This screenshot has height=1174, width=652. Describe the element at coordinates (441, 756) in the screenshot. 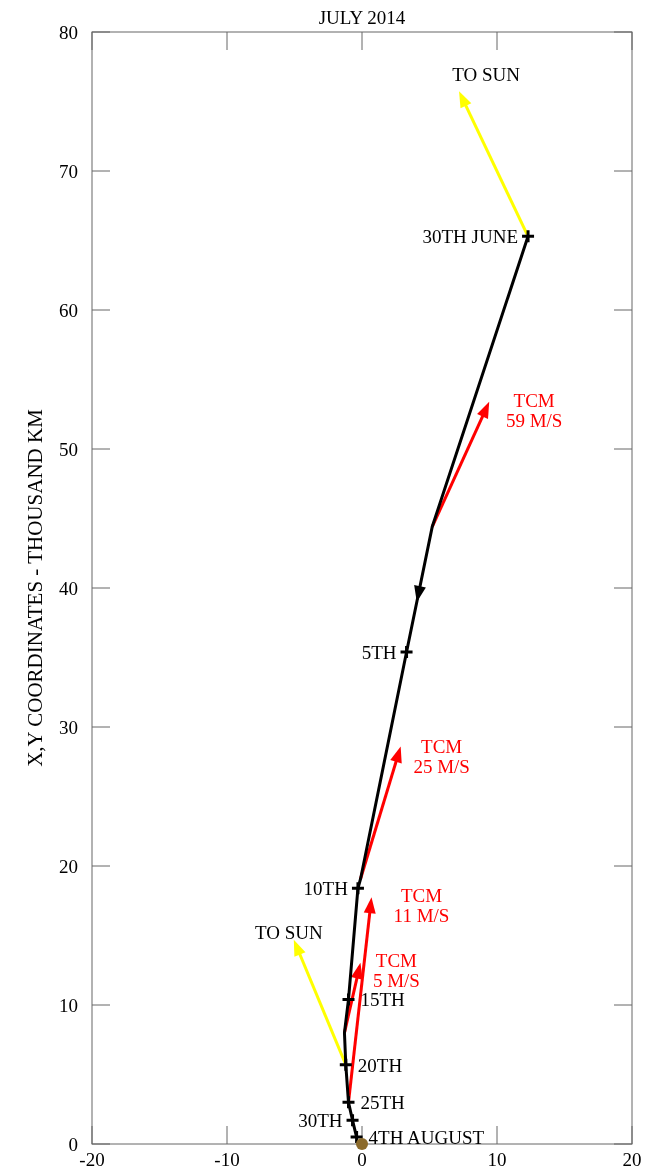

I see `annotation: TCM 25 M/S` at that location.